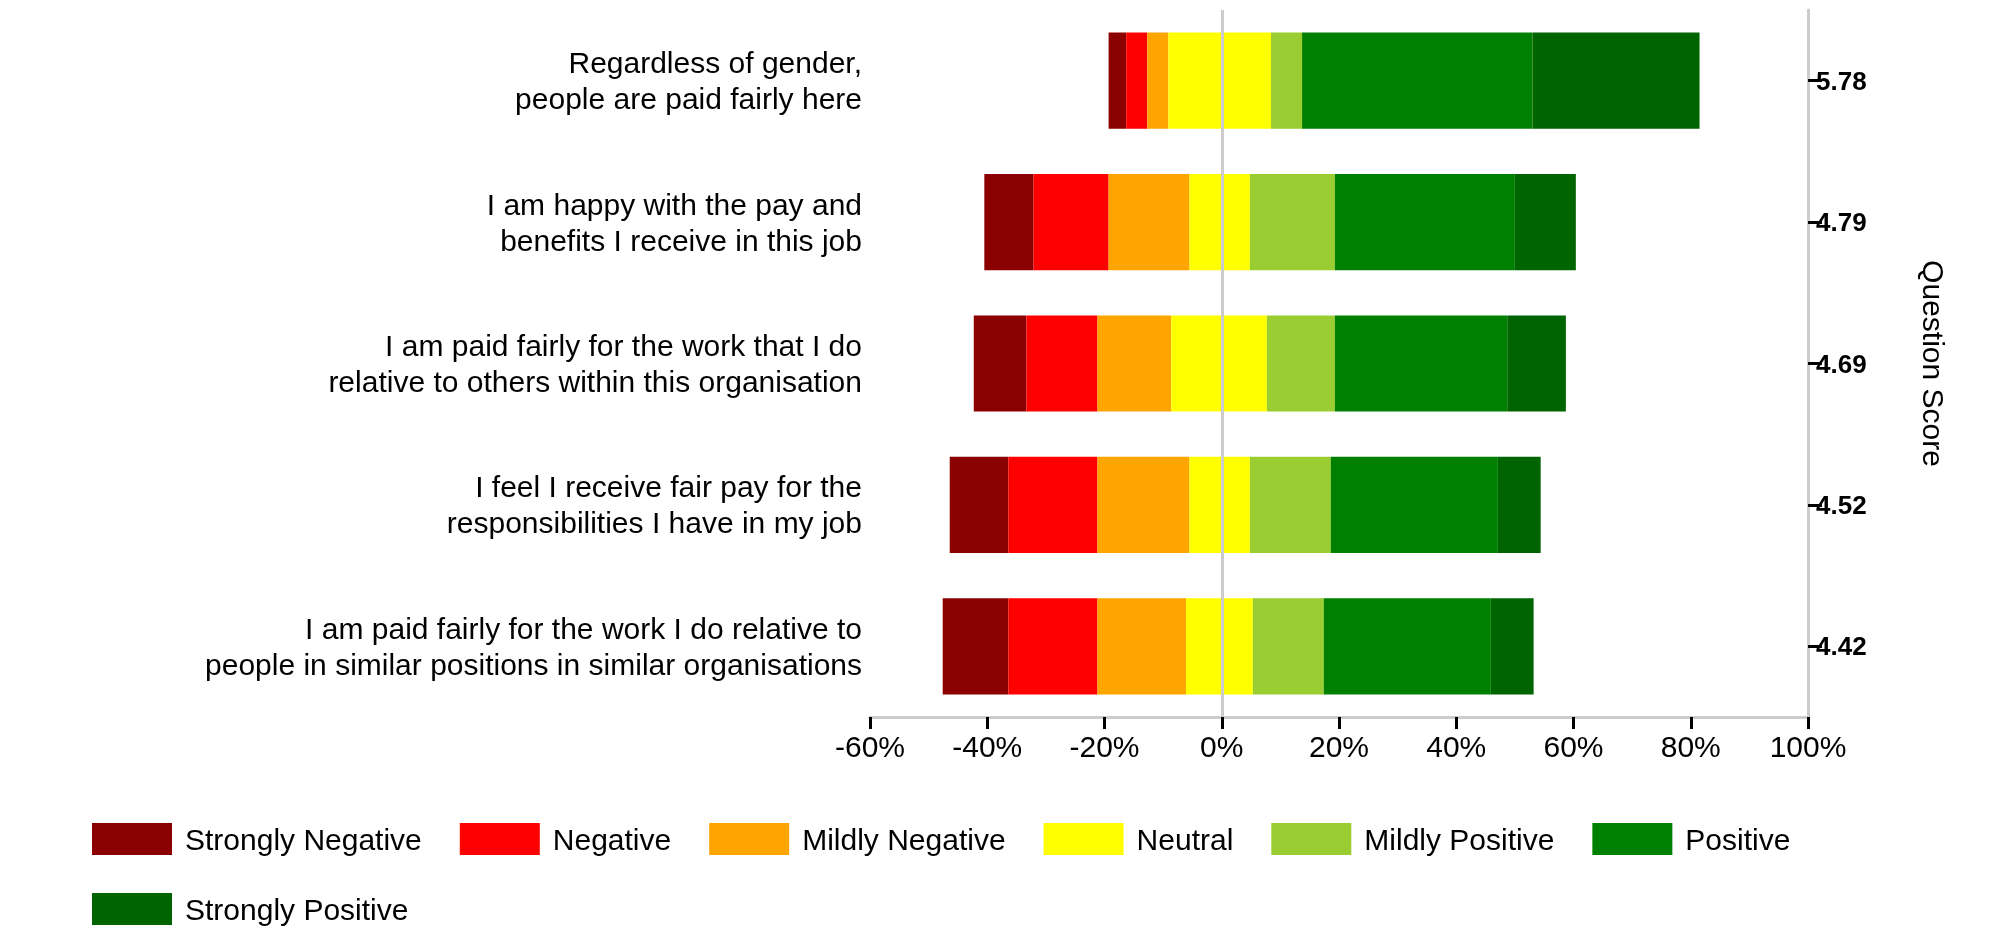 The image size is (2009, 932). What do you see at coordinates (987, 746) in the screenshot?
I see `x-tick-label: -40%` at bounding box center [987, 746].